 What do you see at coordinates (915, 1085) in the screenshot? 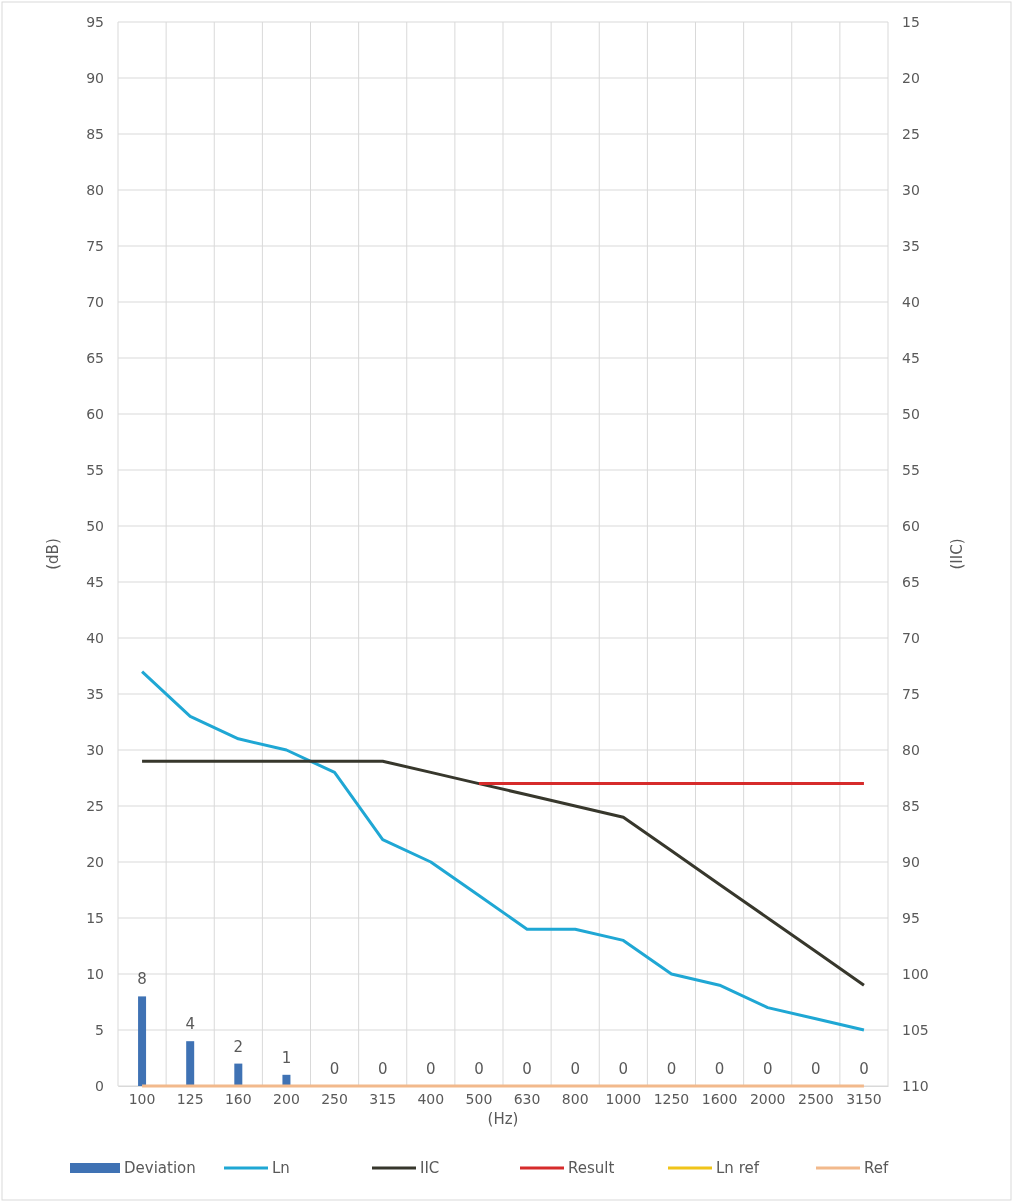
I see `y2-tick-label: 110` at bounding box center [915, 1085].